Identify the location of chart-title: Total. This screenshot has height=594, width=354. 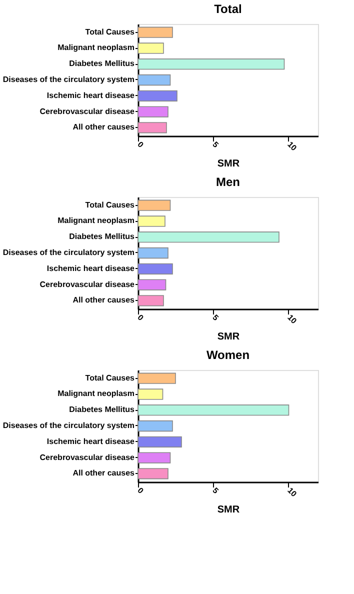
(228, 9).